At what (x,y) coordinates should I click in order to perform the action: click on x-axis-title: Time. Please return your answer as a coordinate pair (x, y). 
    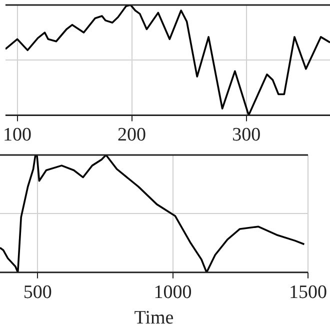
    Looking at the image, I should click on (154, 318).